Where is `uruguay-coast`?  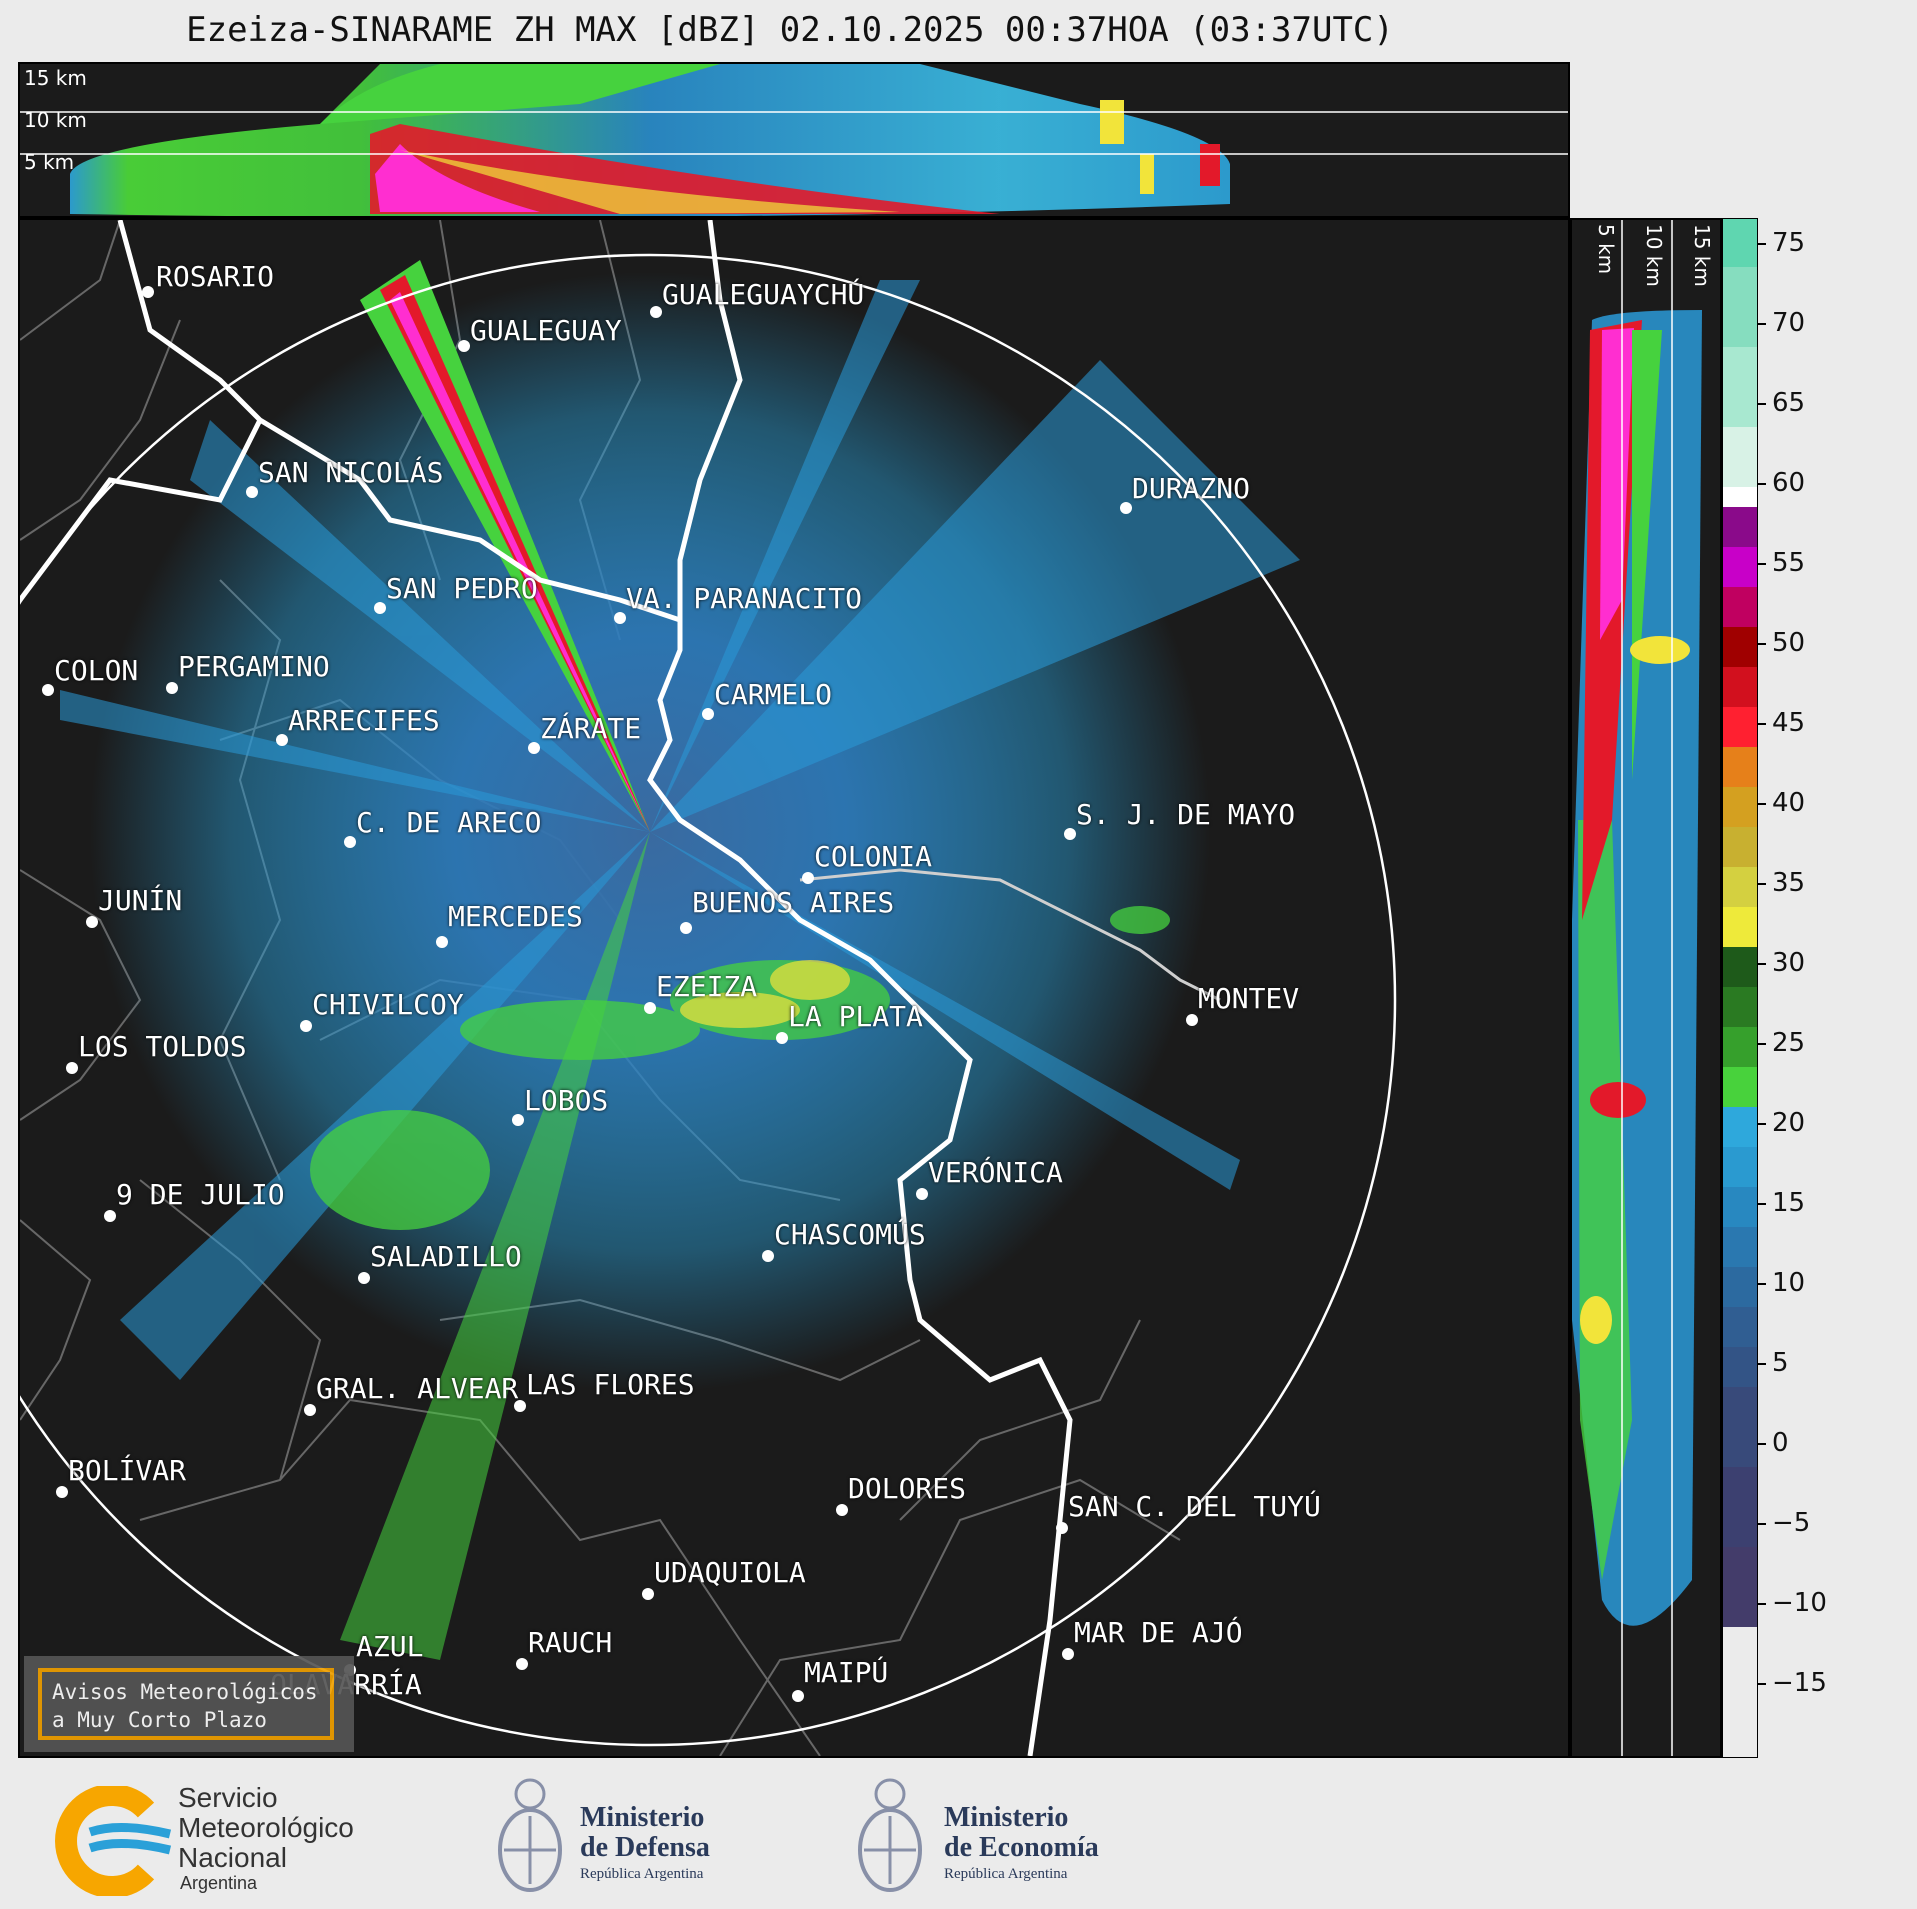 uruguay-coast is located at coordinates (1010, 935).